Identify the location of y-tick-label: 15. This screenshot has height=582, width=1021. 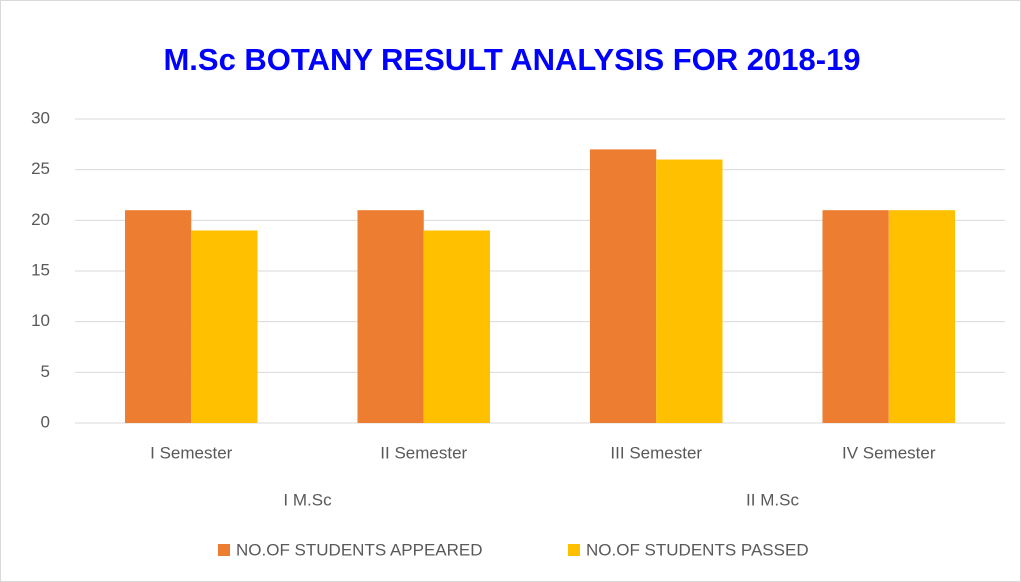
(40, 269).